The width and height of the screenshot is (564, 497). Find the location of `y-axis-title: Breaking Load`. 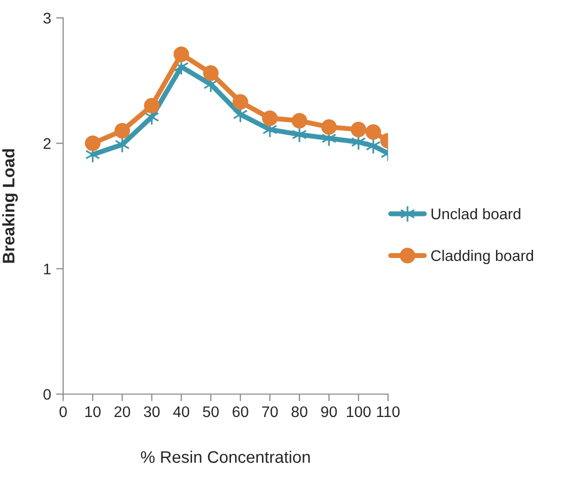

y-axis-title: Breaking Load is located at coordinates (10, 206).